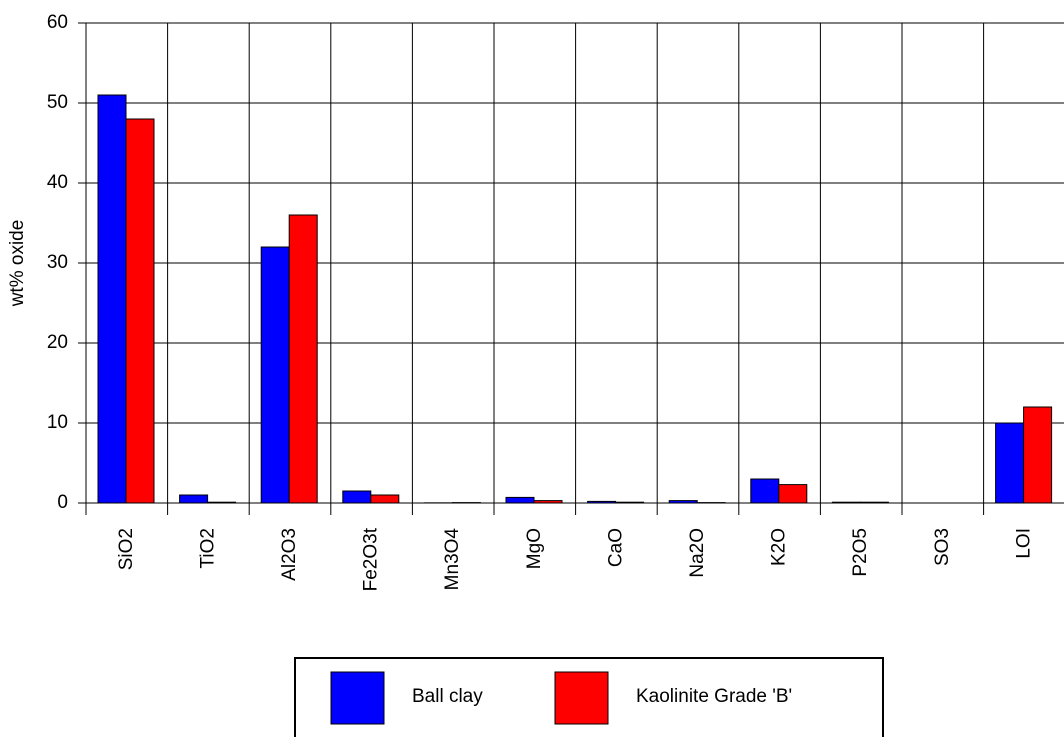  What do you see at coordinates (371, 559) in the screenshot?
I see `x-tick-label: Fe2O3t` at bounding box center [371, 559].